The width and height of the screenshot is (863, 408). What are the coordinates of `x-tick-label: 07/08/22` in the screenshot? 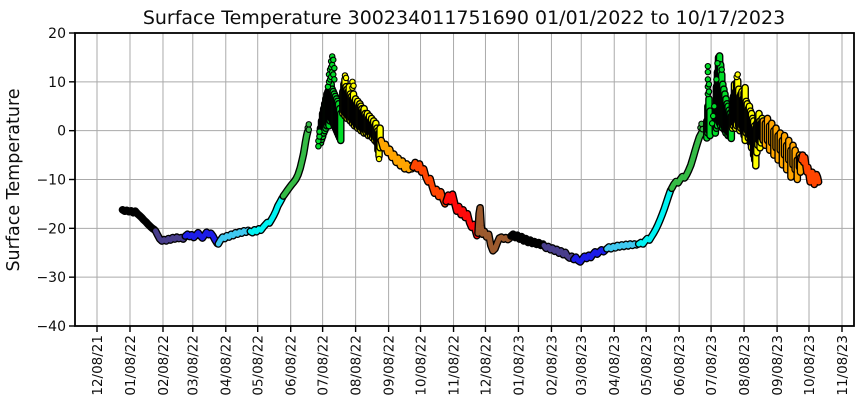 It's located at (323, 365).